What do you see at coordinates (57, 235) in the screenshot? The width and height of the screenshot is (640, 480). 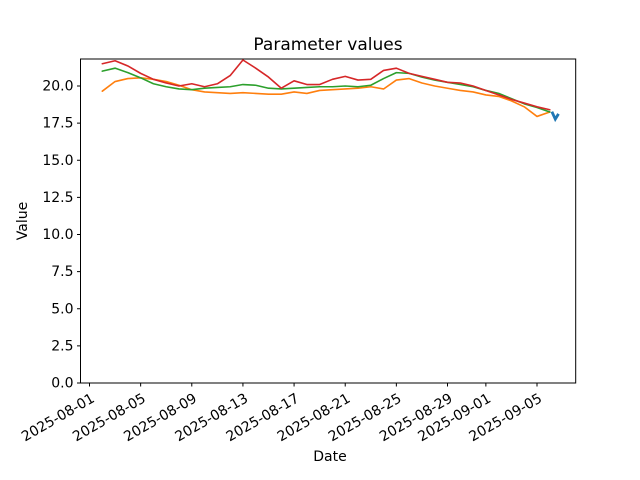 I see `y-tick-label: 10.0` at bounding box center [57, 235].